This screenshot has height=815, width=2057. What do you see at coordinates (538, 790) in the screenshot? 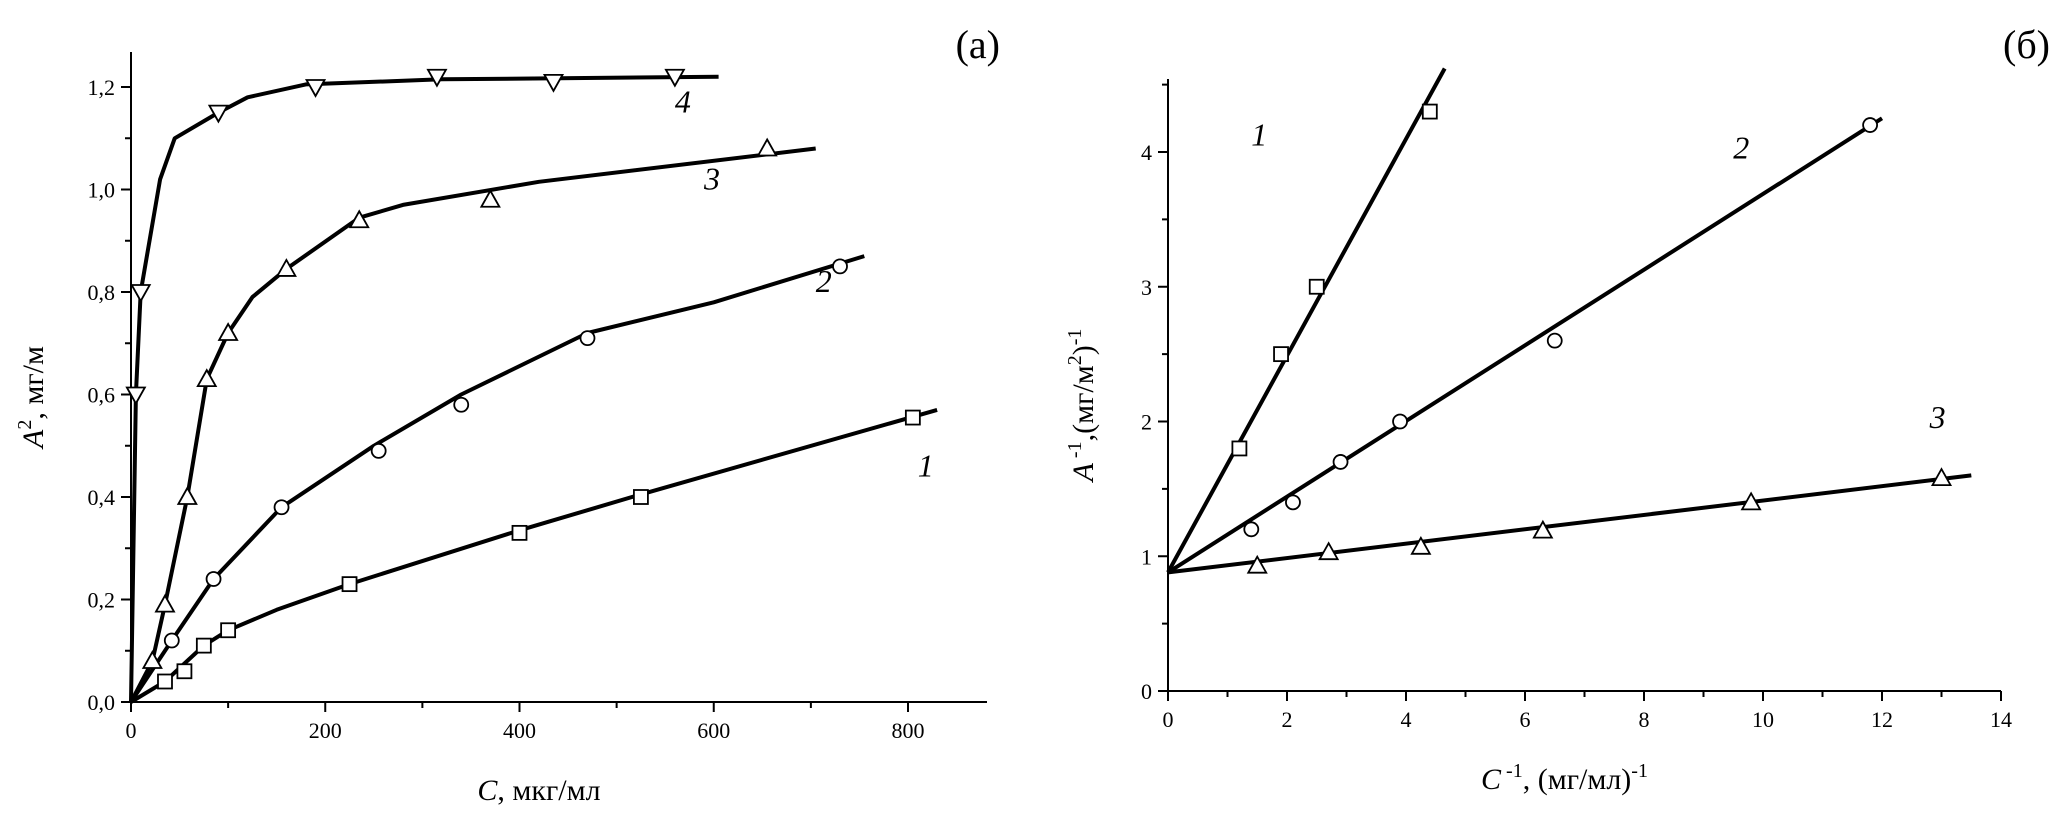
I see `x-axis-label: C, мкг/мл` at bounding box center [538, 790].